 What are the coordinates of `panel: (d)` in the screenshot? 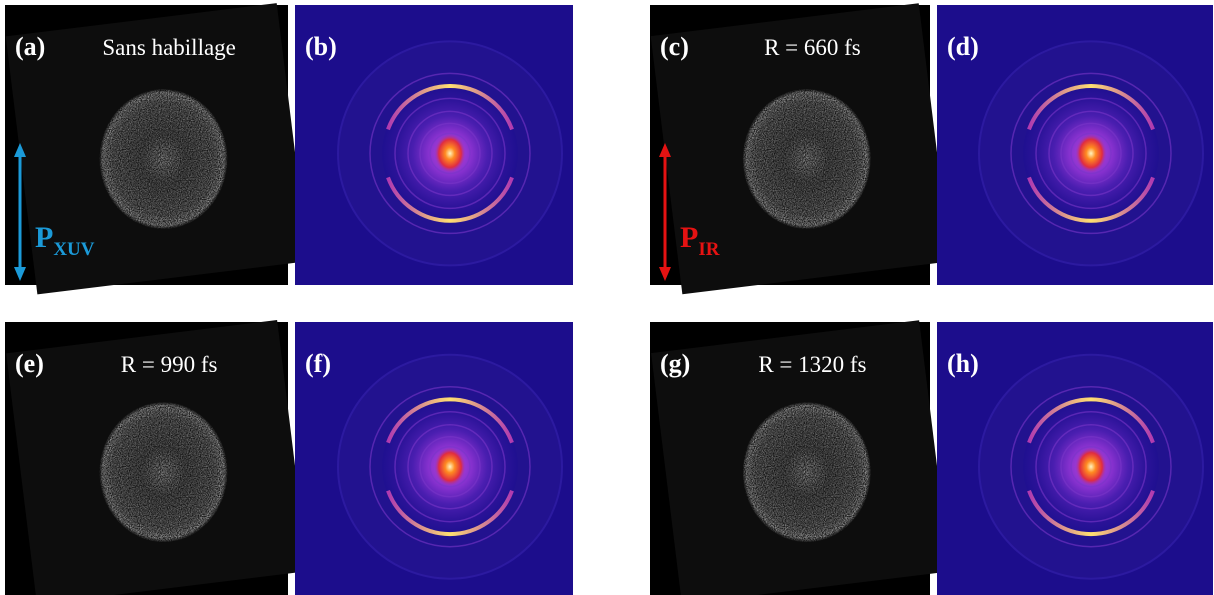 It's located at (1075, 145).